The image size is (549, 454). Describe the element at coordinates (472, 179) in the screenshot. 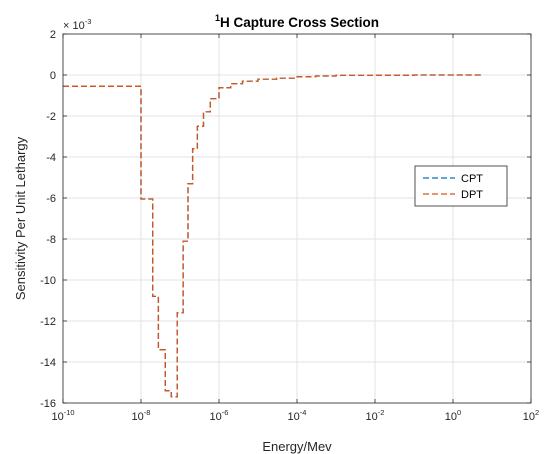

I see `legend-label-cpt: CPT` at that location.